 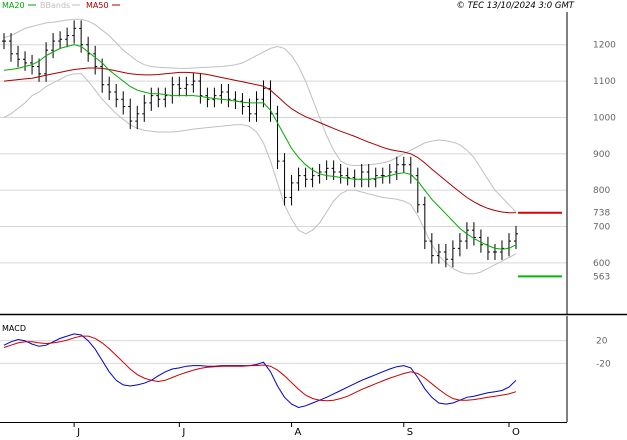 I want to click on marker-label: 563, so click(x=601, y=277).